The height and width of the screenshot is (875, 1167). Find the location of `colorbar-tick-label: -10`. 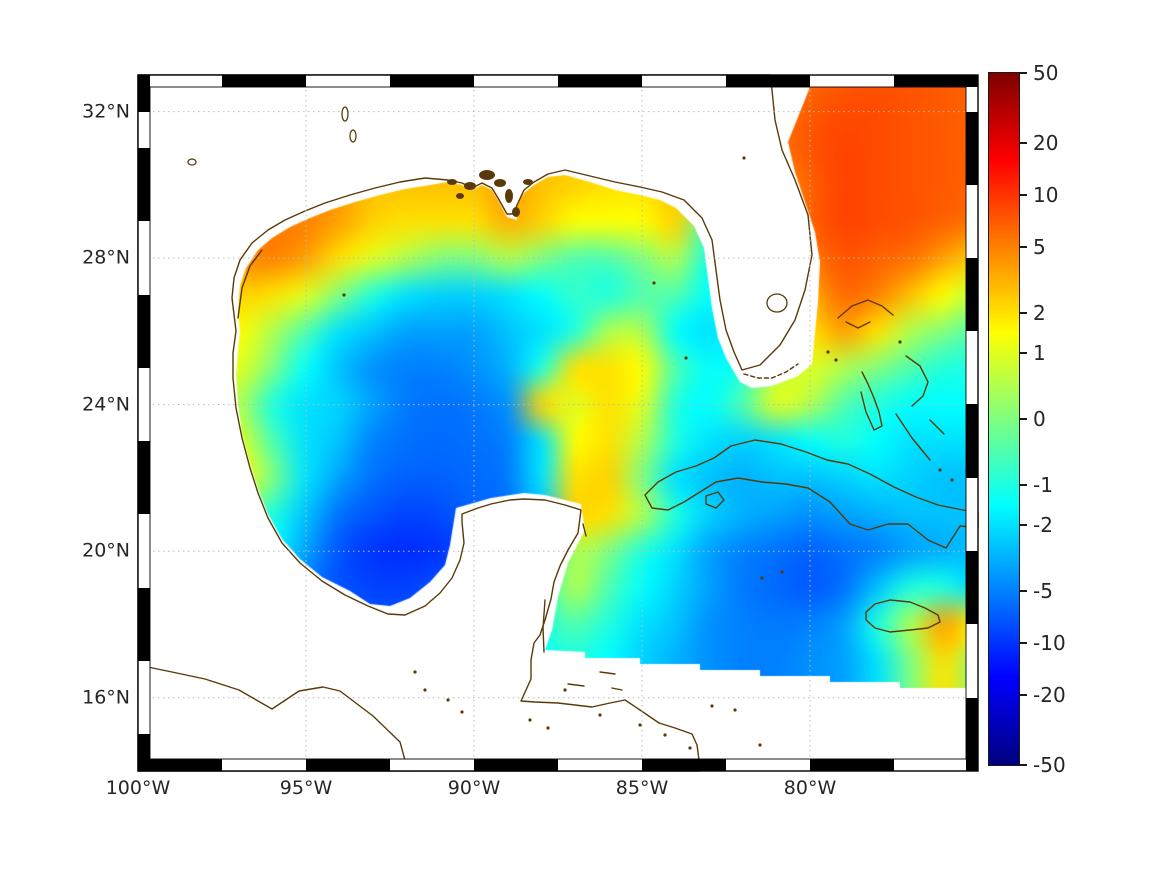

colorbar-tick-label: -10 is located at coordinates (1049, 643).